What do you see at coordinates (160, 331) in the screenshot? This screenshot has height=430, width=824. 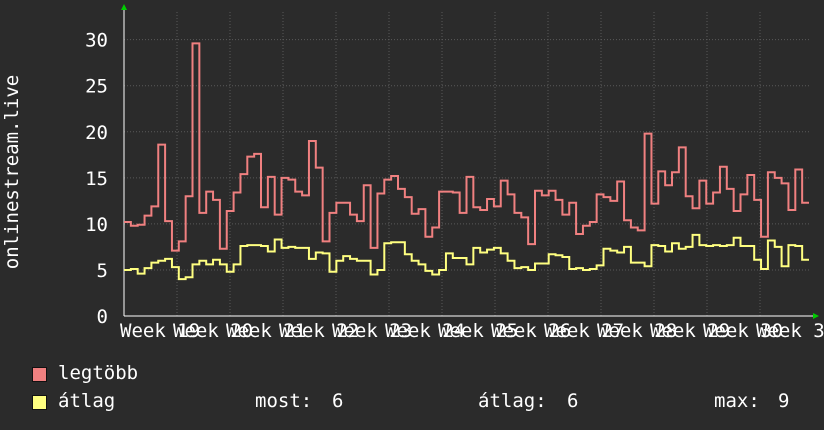 I see `x-tick-label: Week 19` at bounding box center [160, 331].